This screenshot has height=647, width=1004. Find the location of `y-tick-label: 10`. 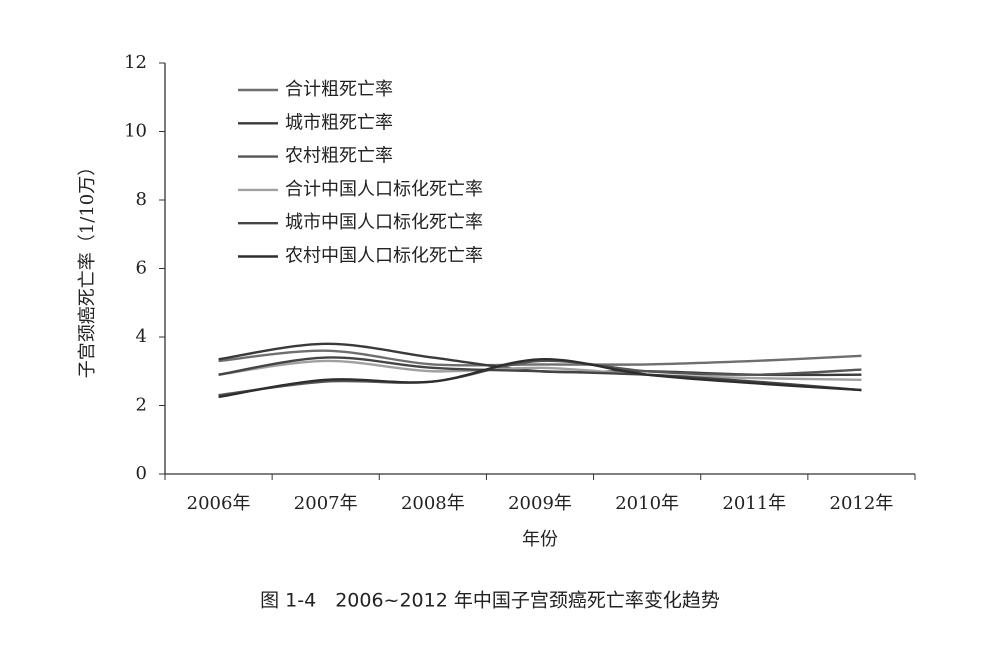

y-tick-label: 10 is located at coordinates (135, 131).